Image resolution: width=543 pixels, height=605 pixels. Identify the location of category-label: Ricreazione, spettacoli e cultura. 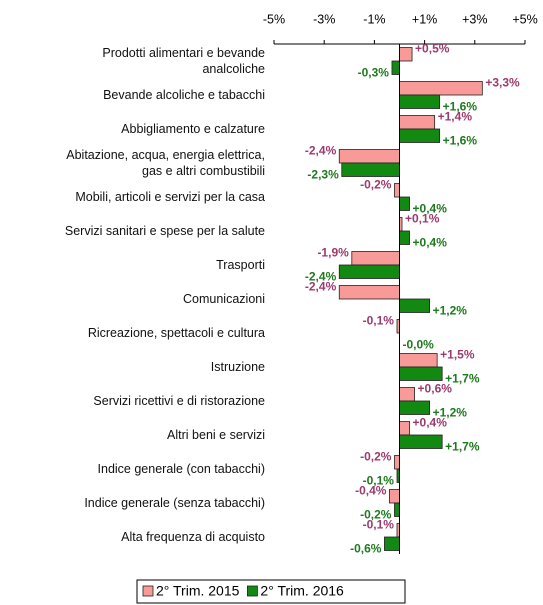
(176, 333).